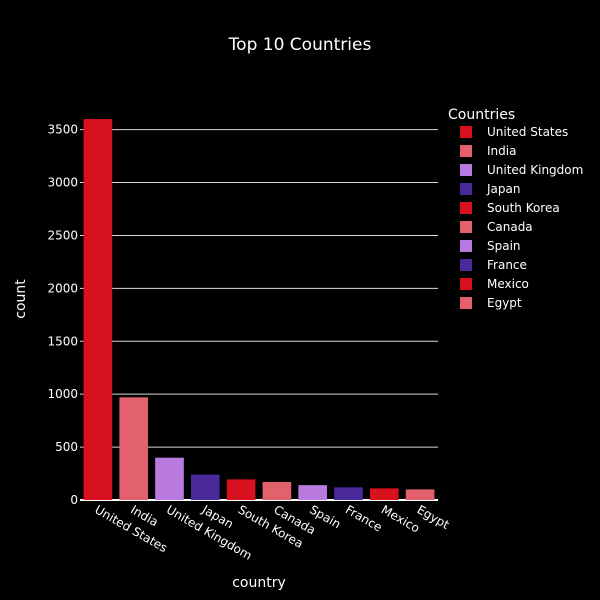 Image resolution: width=600 pixels, height=600 pixels. I want to click on chart-title: Top 10 Countries, so click(300, 45).